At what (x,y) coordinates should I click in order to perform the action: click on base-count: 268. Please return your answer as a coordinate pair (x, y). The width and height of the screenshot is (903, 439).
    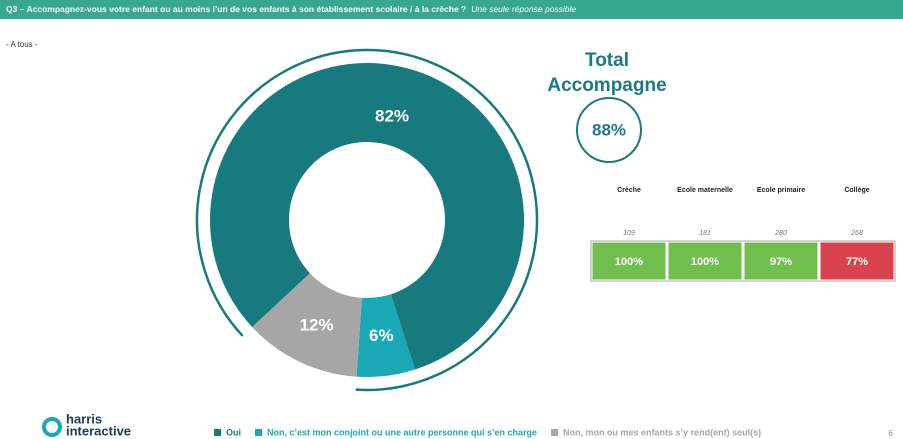
    Looking at the image, I should click on (856, 233).